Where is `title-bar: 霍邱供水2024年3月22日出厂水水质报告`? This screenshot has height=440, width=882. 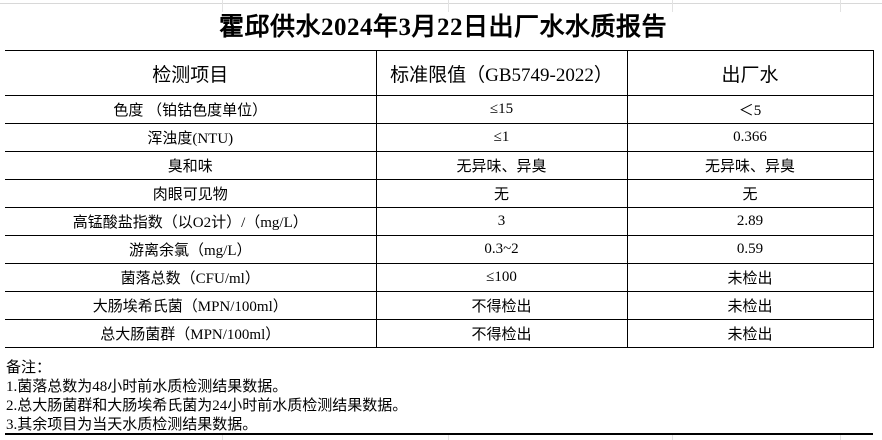 title-bar: 霍邱供水2024年3月22日出厂水水质报告 is located at coordinates (441, 25).